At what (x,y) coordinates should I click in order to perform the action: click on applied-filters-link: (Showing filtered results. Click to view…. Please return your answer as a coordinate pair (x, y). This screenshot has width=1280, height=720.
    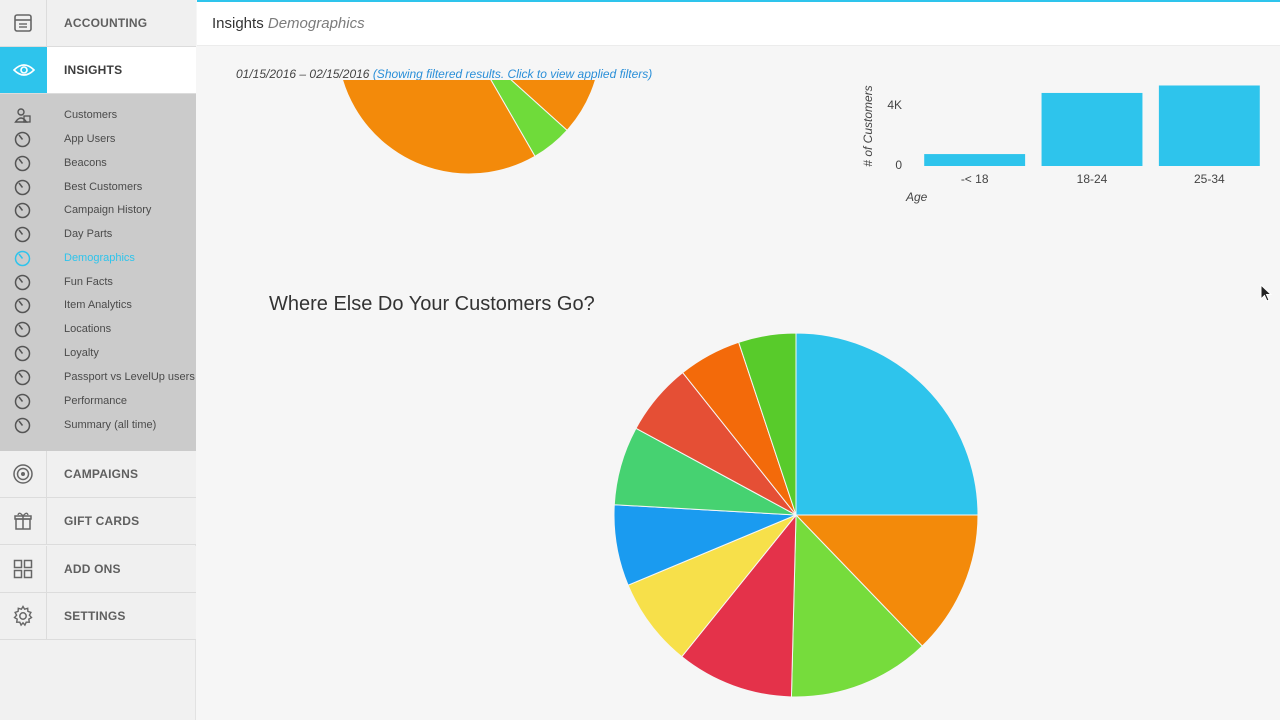
    Looking at the image, I should click on (512, 74).